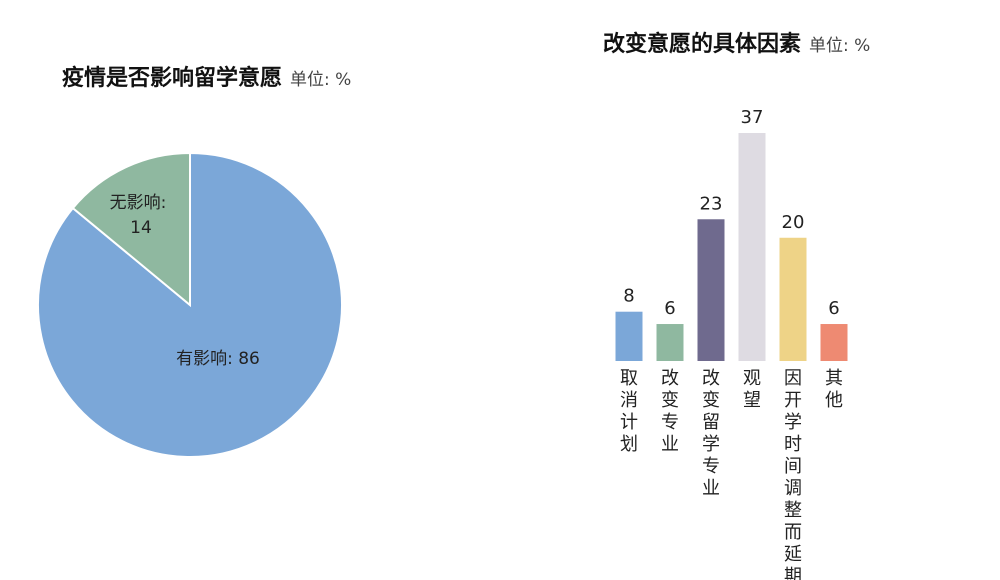  What do you see at coordinates (629, 411) in the screenshot?
I see `bar-category-0: 取消计划` at bounding box center [629, 411].